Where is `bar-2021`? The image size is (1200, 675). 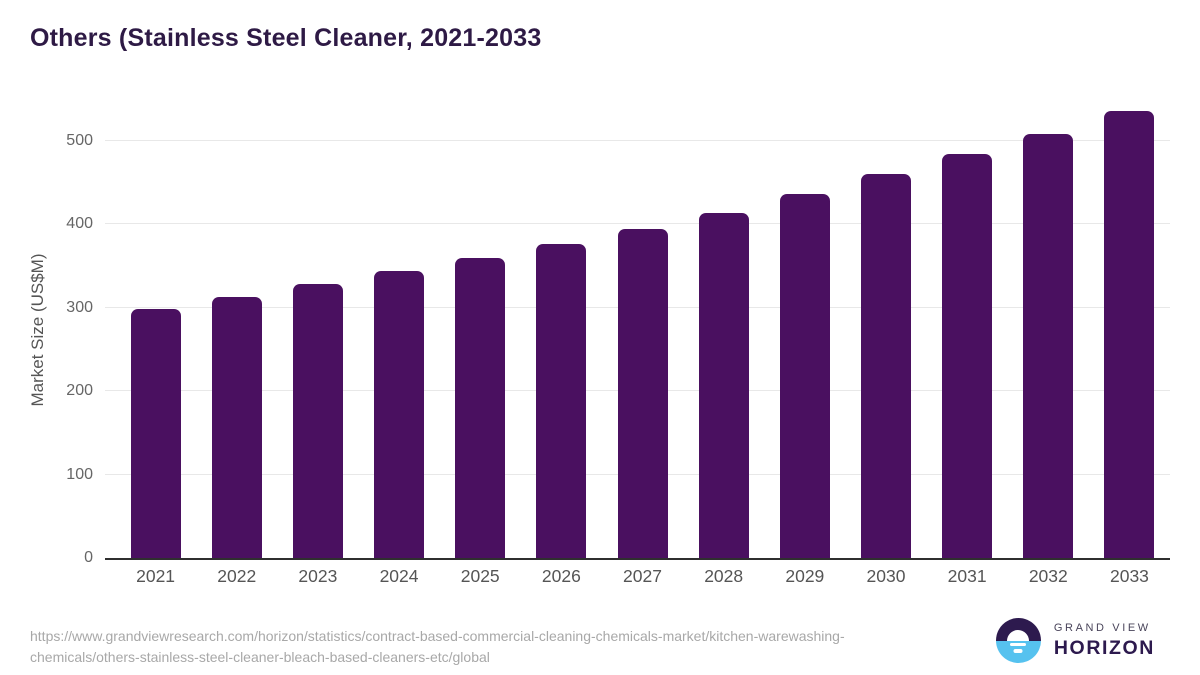 bar-2021 is located at coordinates (155, 433).